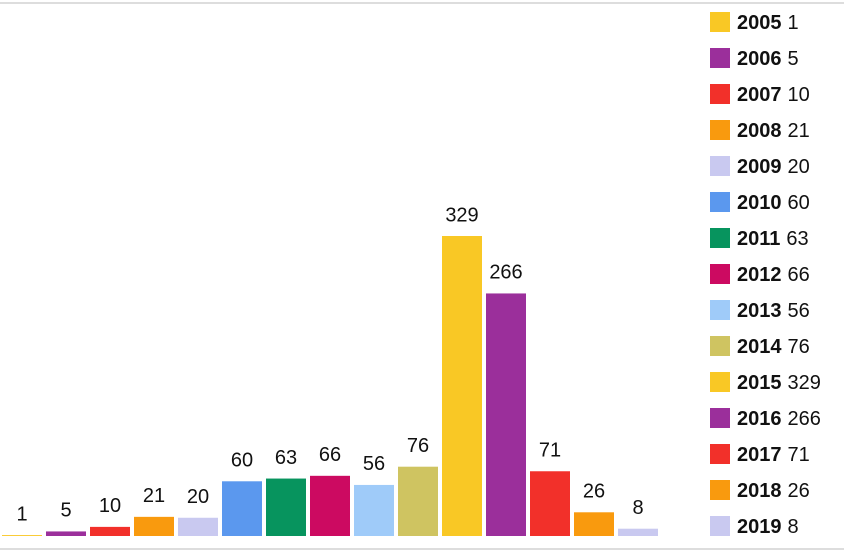  I want to click on data-label: 76, so click(418, 446).